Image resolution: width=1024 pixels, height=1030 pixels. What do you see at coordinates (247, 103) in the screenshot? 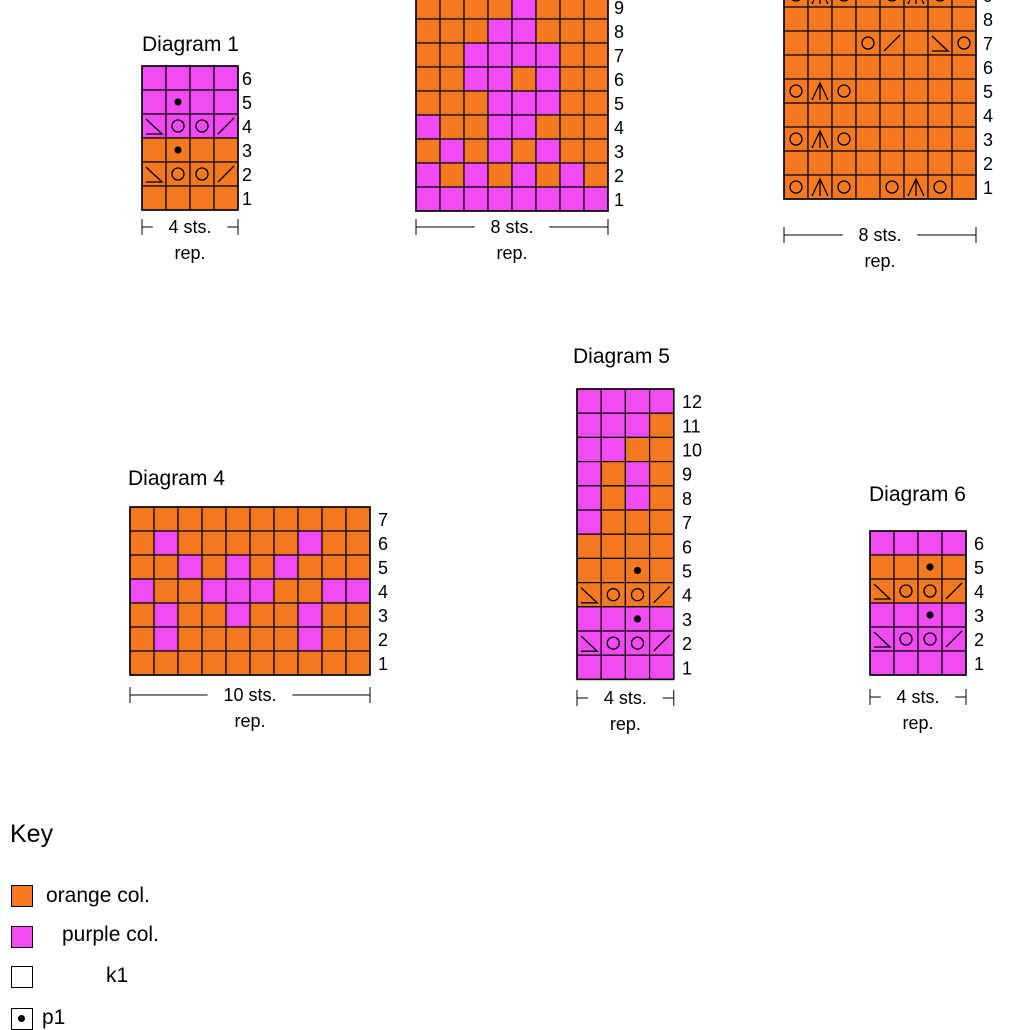
I see `row-number: 5` at bounding box center [247, 103].